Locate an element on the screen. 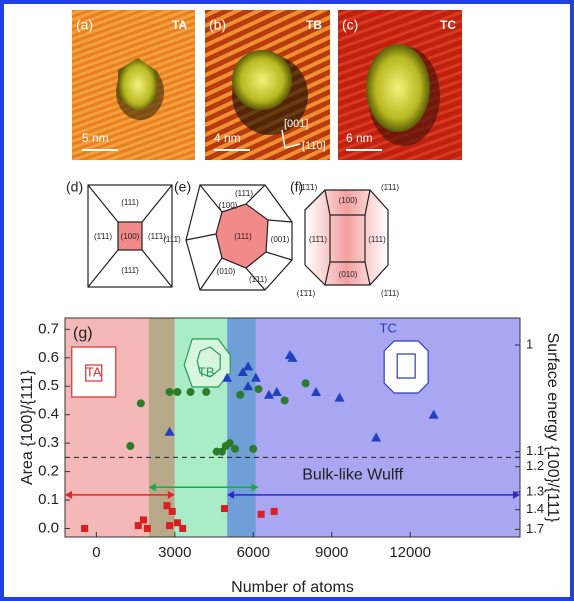  y-tick-label: 0.2 is located at coordinates (48, 471).